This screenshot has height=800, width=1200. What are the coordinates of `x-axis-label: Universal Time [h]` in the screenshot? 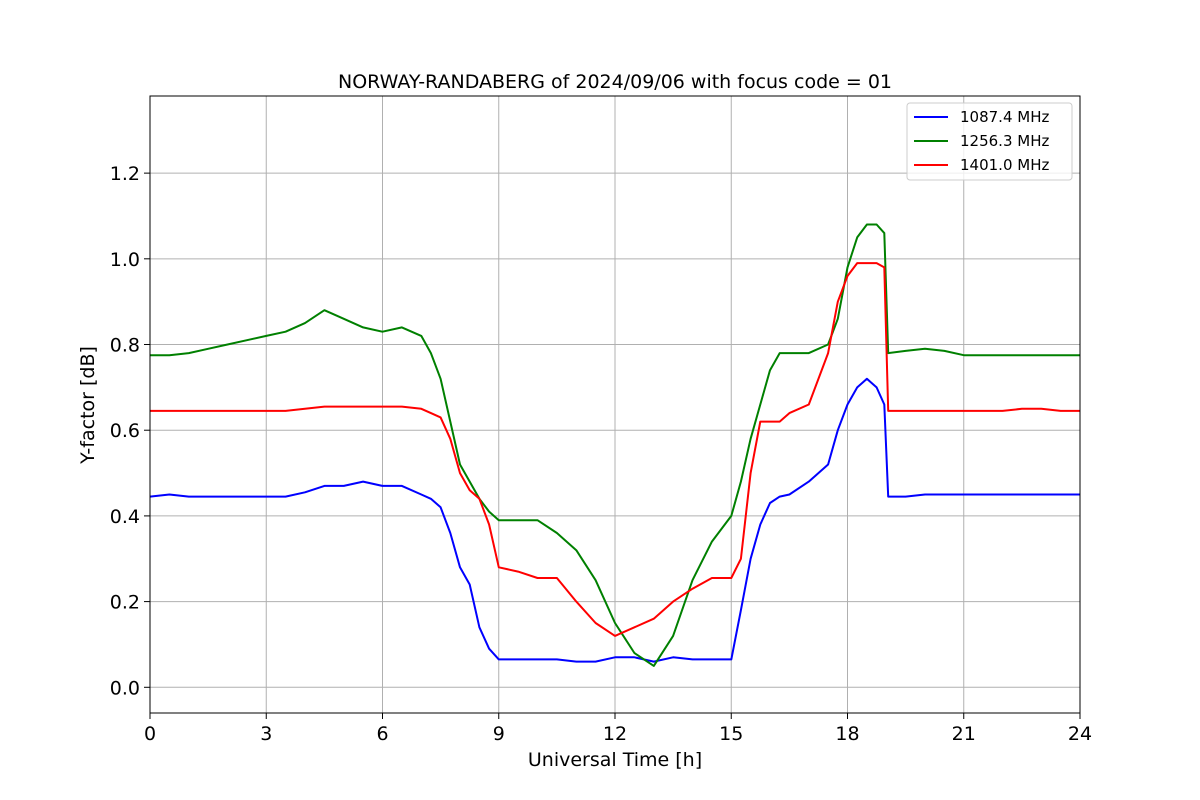 It's located at (615, 760).